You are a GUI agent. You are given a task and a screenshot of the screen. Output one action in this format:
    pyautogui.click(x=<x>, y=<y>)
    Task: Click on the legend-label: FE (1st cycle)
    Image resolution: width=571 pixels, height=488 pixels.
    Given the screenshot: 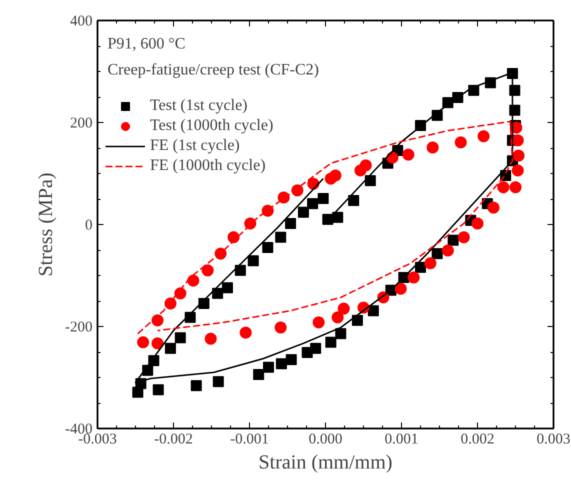 What is the action you would take?
    pyautogui.click(x=195, y=146)
    